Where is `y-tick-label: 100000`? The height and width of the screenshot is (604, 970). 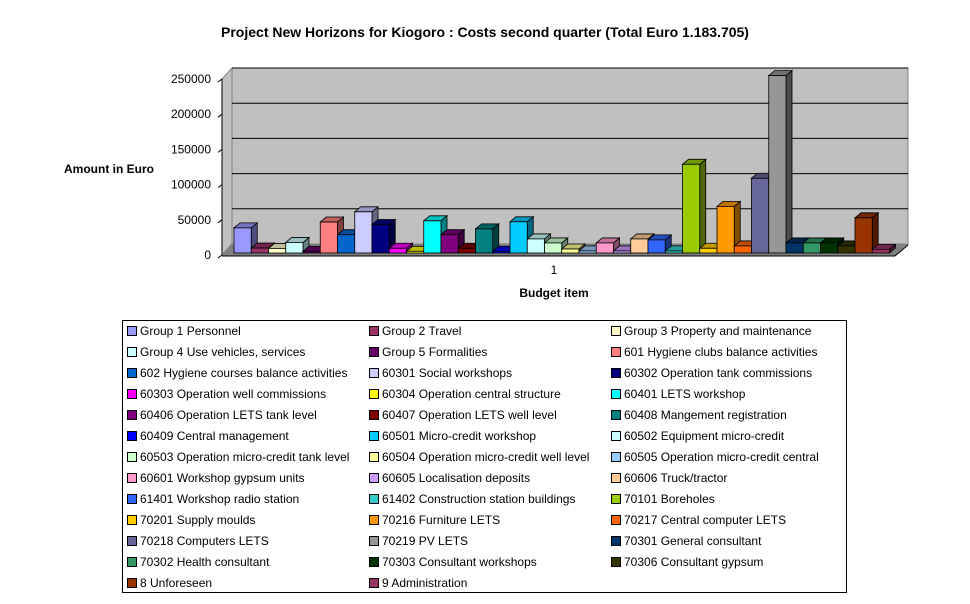 y-tick-label: 100000 is located at coordinates (191, 185).